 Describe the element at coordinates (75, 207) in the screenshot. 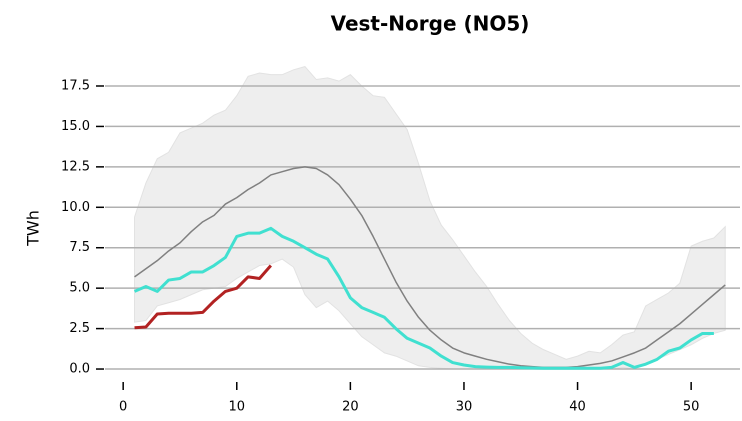

I see `y-tick-label: 10.0` at that location.